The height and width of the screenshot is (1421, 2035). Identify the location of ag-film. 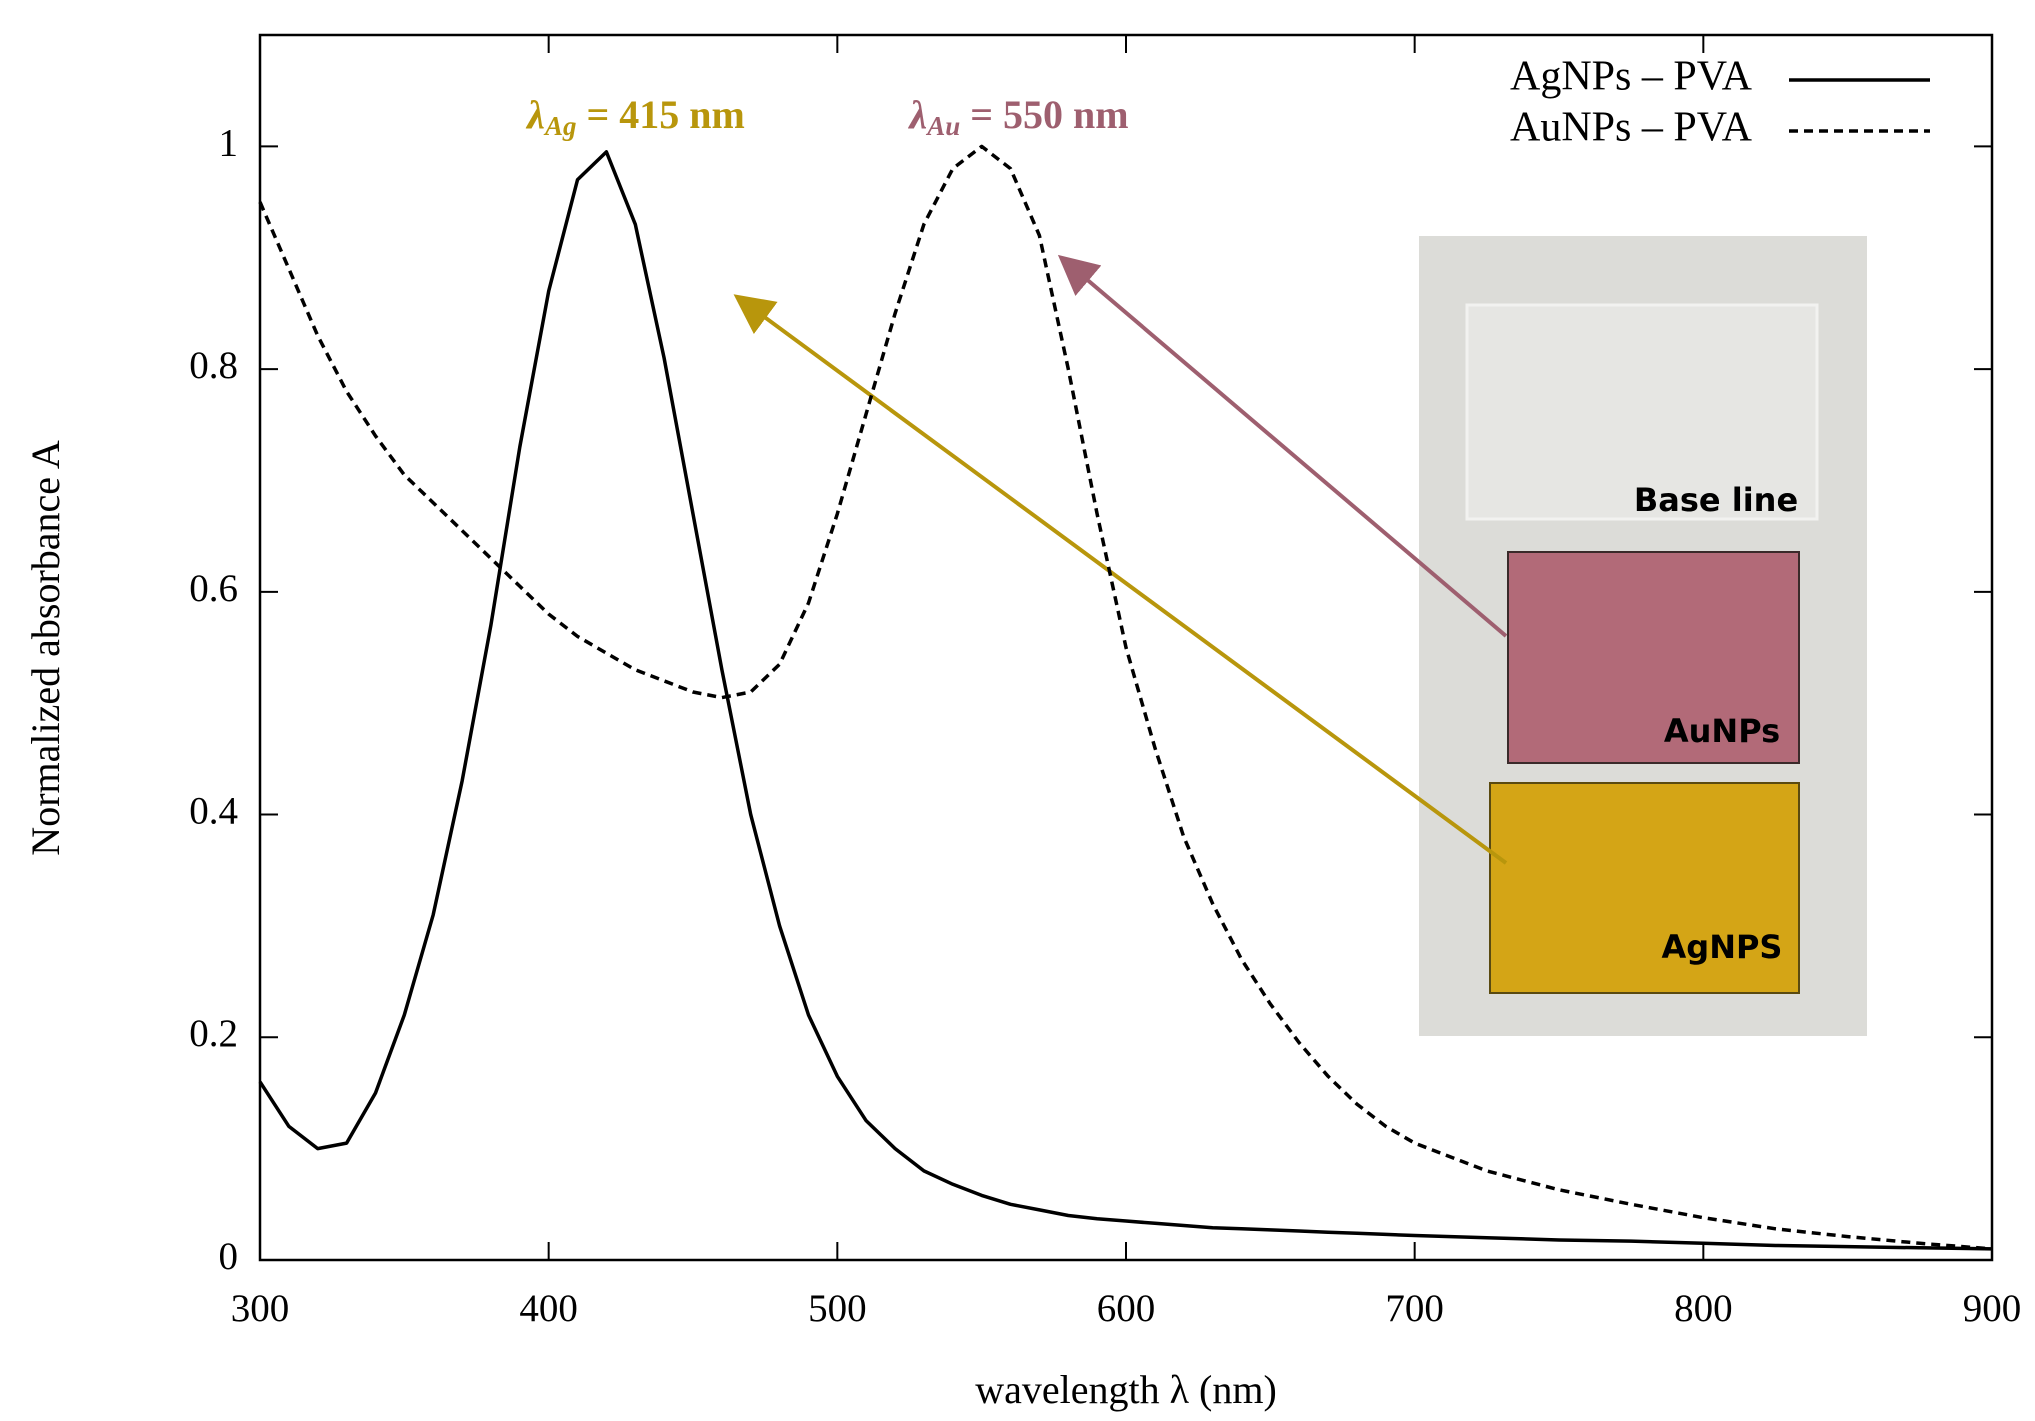
(1644, 888).